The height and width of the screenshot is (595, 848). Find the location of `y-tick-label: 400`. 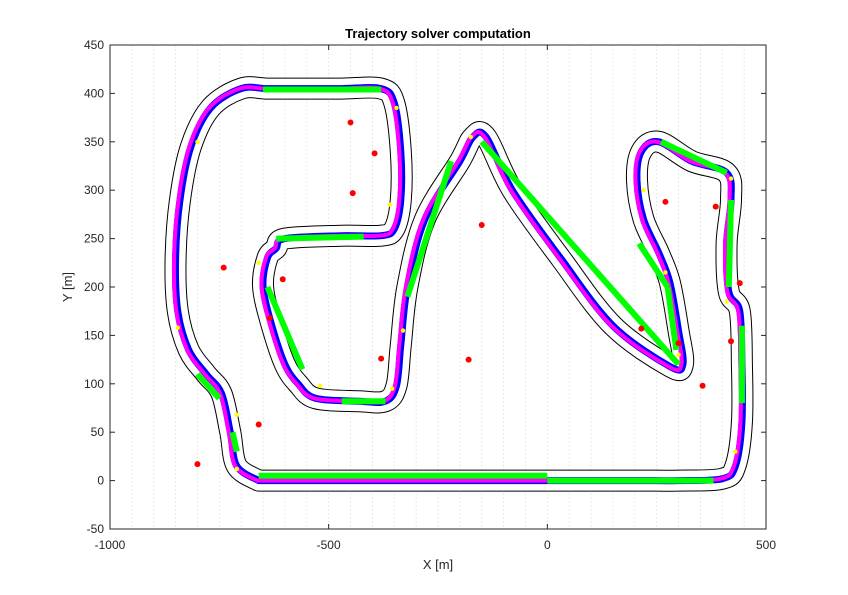

y-tick-label: 400 is located at coordinates (94, 93).